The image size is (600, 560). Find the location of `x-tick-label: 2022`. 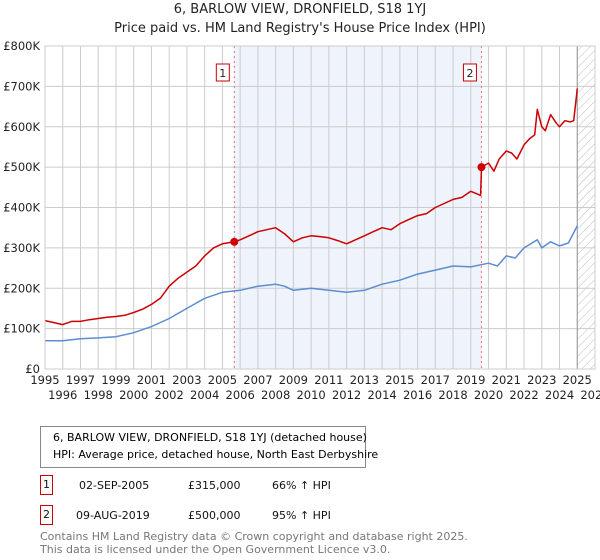

x-tick-label: 2022 is located at coordinates (523, 395).